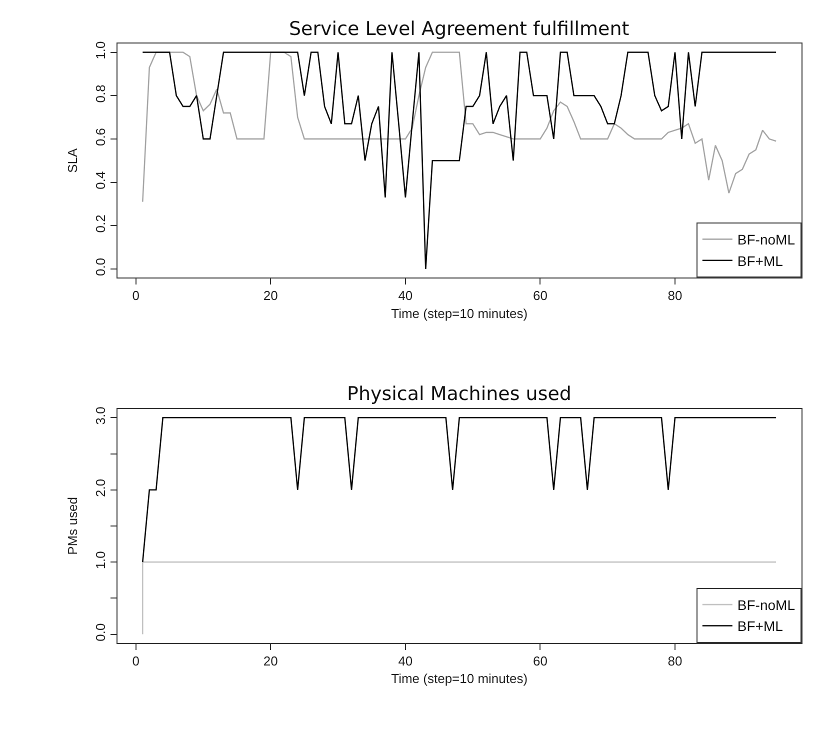 The width and height of the screenshot is (818, 737). Describe the element at coordinates (72, 160) in the screenshot. I see `y-axis-title: SLA` at that location.